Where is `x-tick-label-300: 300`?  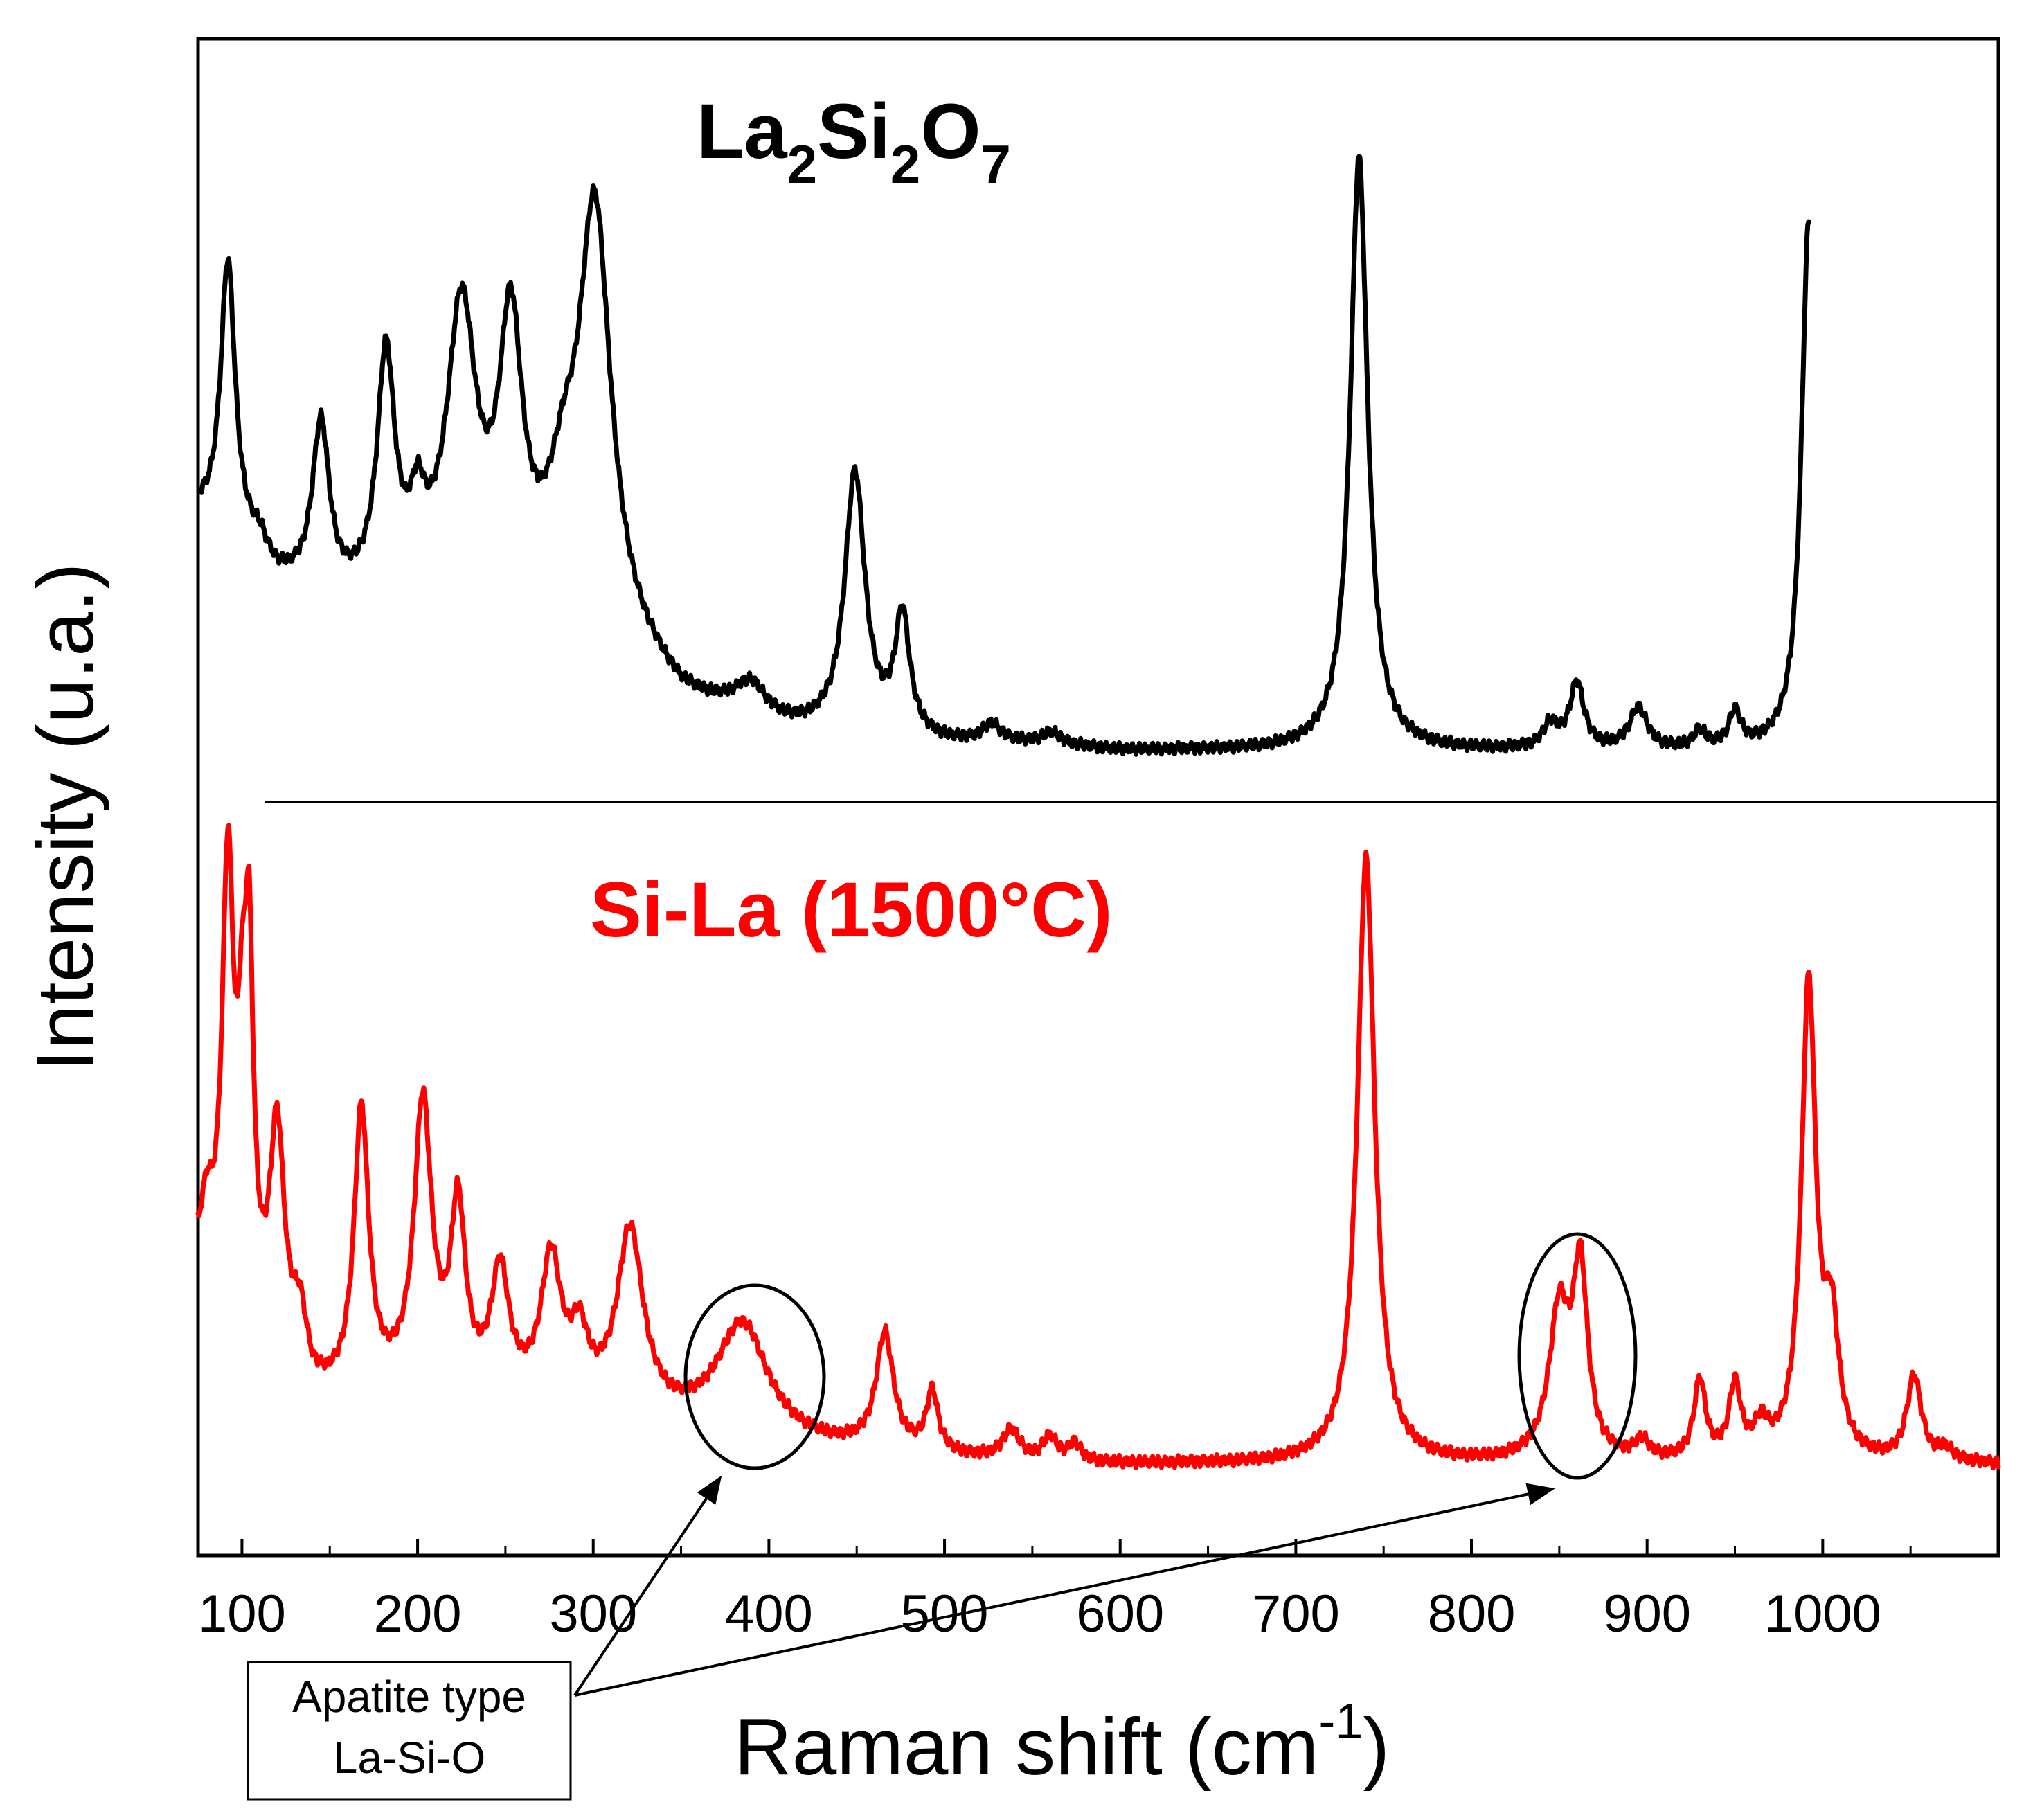
x-tick-label-300: 300 is located at coordinates (593, 1614).